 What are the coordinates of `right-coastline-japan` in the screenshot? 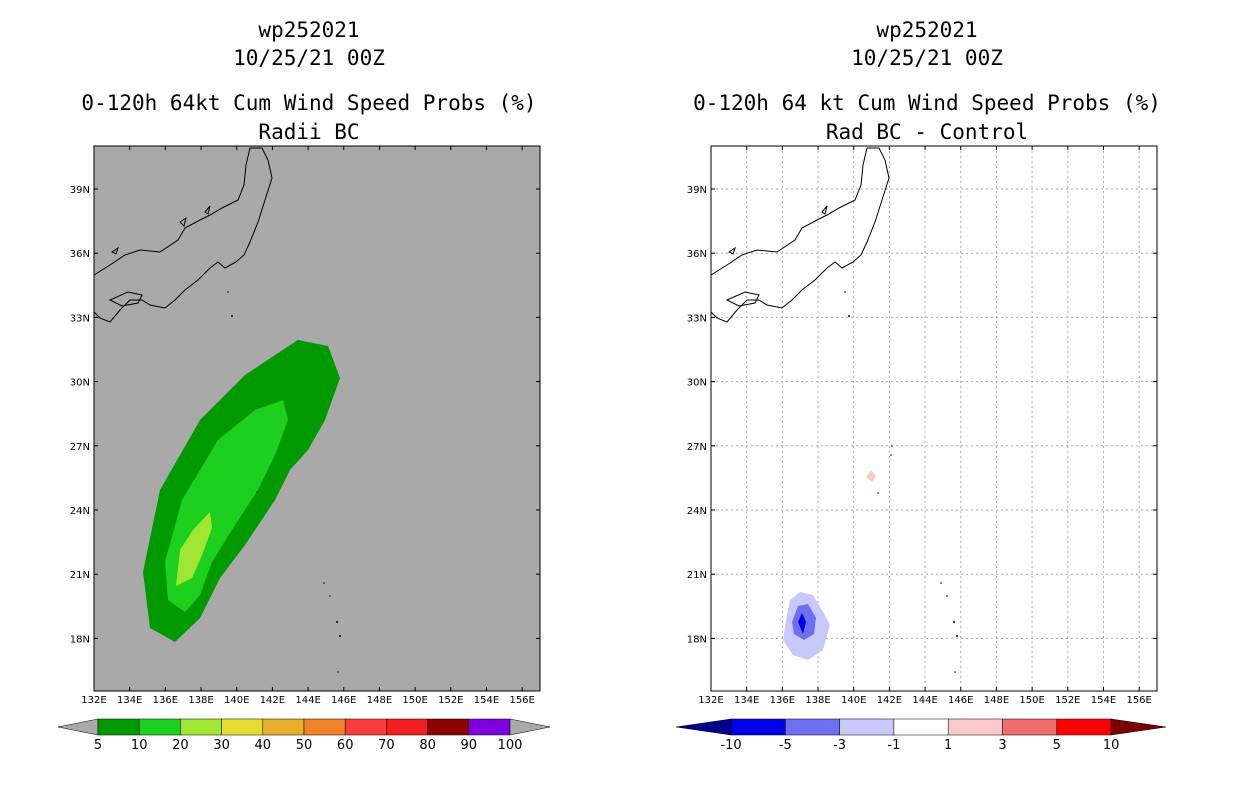 It's located at (800, 235).